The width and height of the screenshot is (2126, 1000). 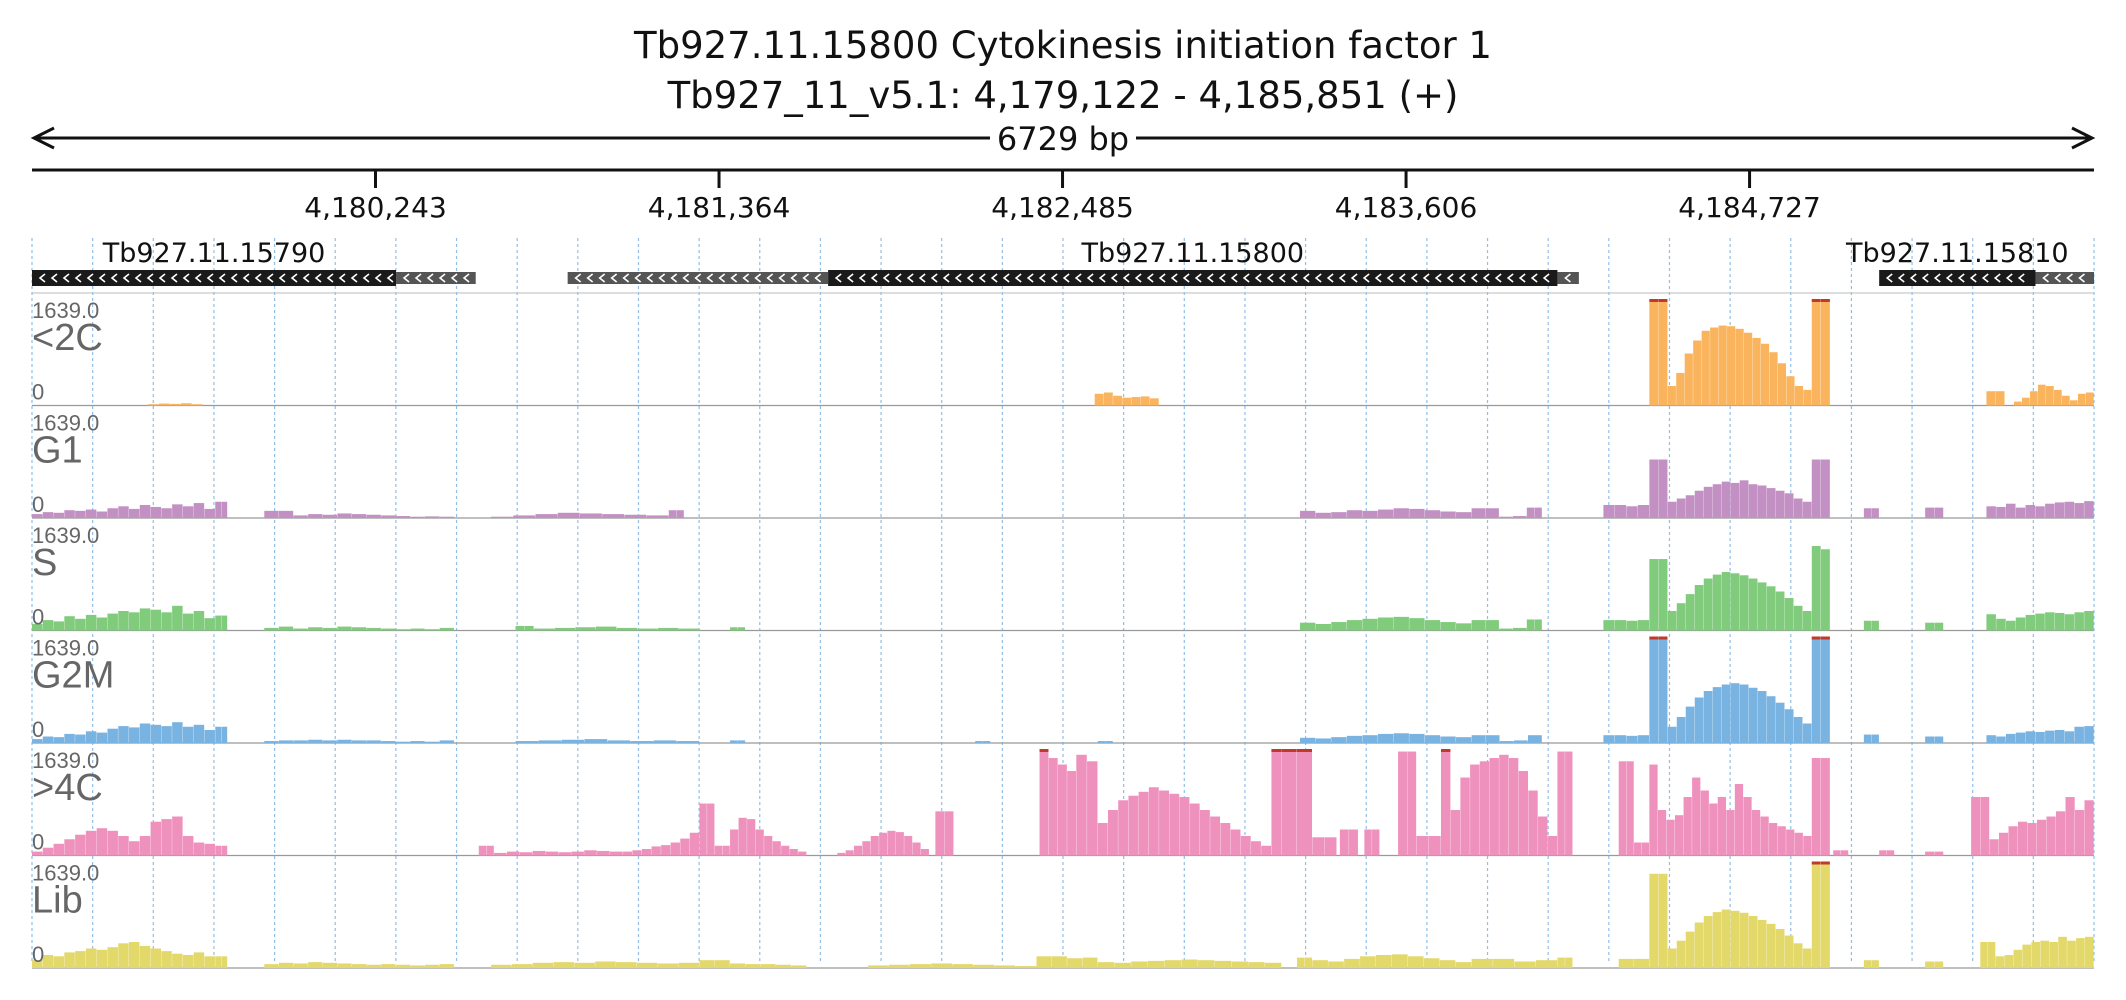 What do you see at coordinates (1063, 139) in the screenshot?
I see `span-length-label: 6729 bp` at bounding box center [1063, 139].